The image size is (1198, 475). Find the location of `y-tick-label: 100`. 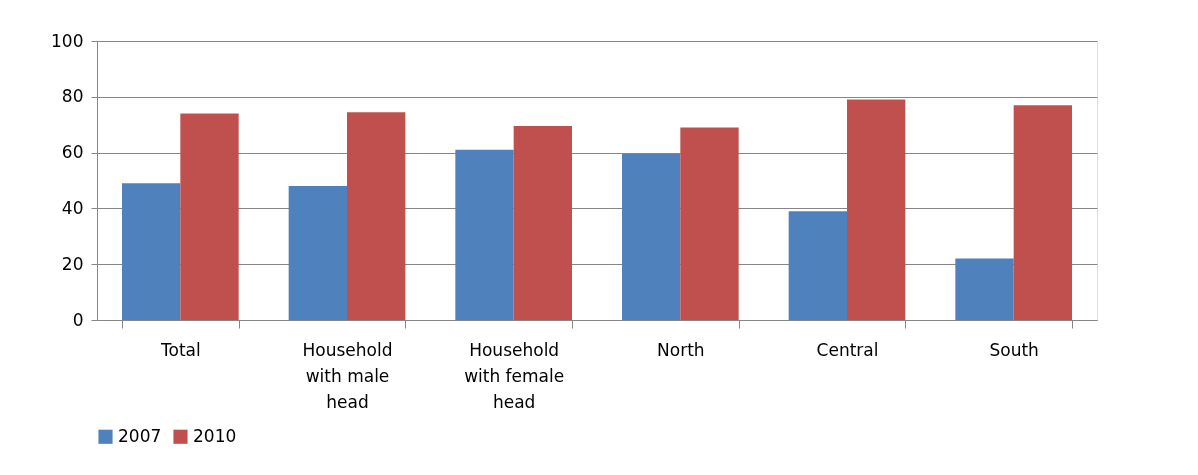

y-tick-label: 100 is located at coordinates (67, 40).